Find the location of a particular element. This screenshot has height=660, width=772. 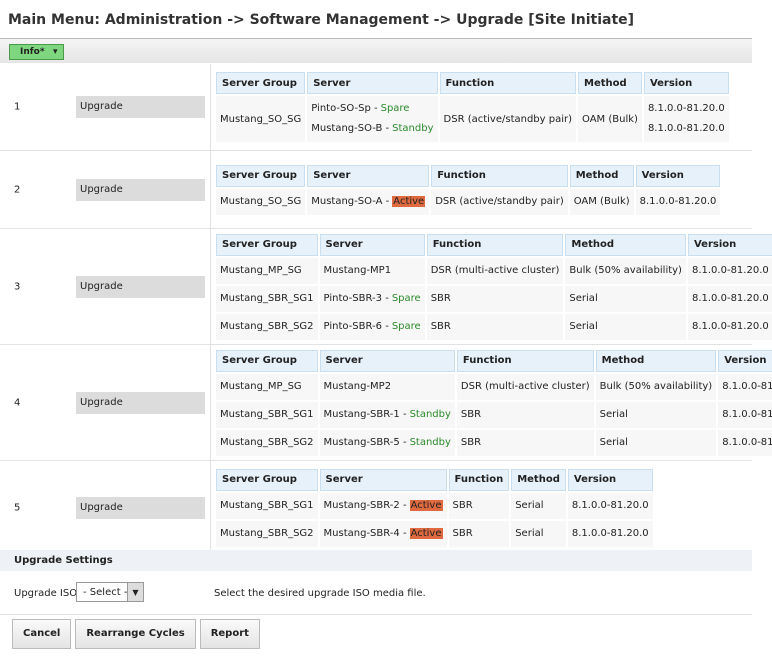

table-cell: Serial is located at coordinates (625, 298).